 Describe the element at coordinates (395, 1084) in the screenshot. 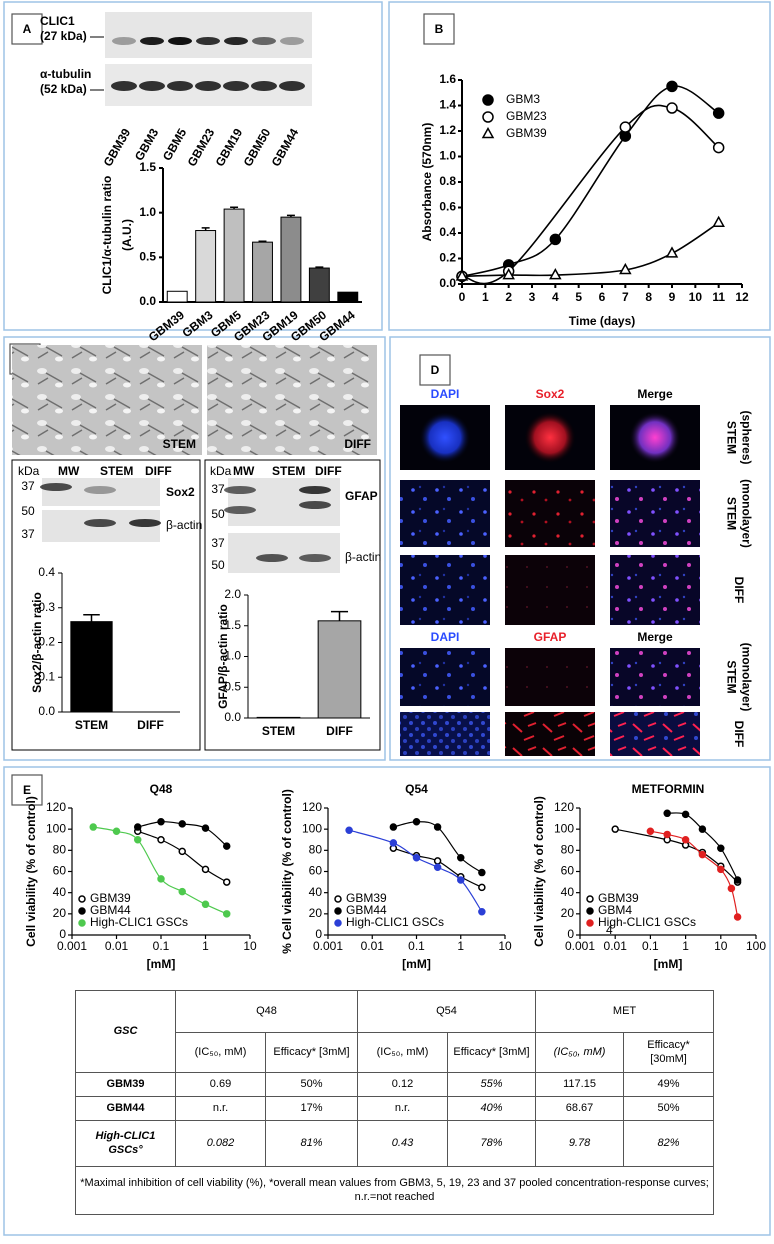

I see `table-row: GBM39 0.69 50% 0.12 55% 117.15 49%` at that location.